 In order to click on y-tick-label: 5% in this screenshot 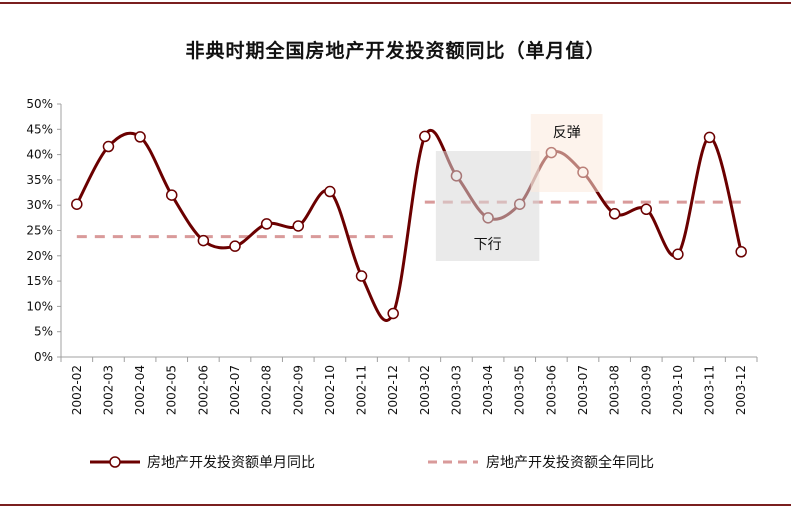, I will do `click(43, 332)`.